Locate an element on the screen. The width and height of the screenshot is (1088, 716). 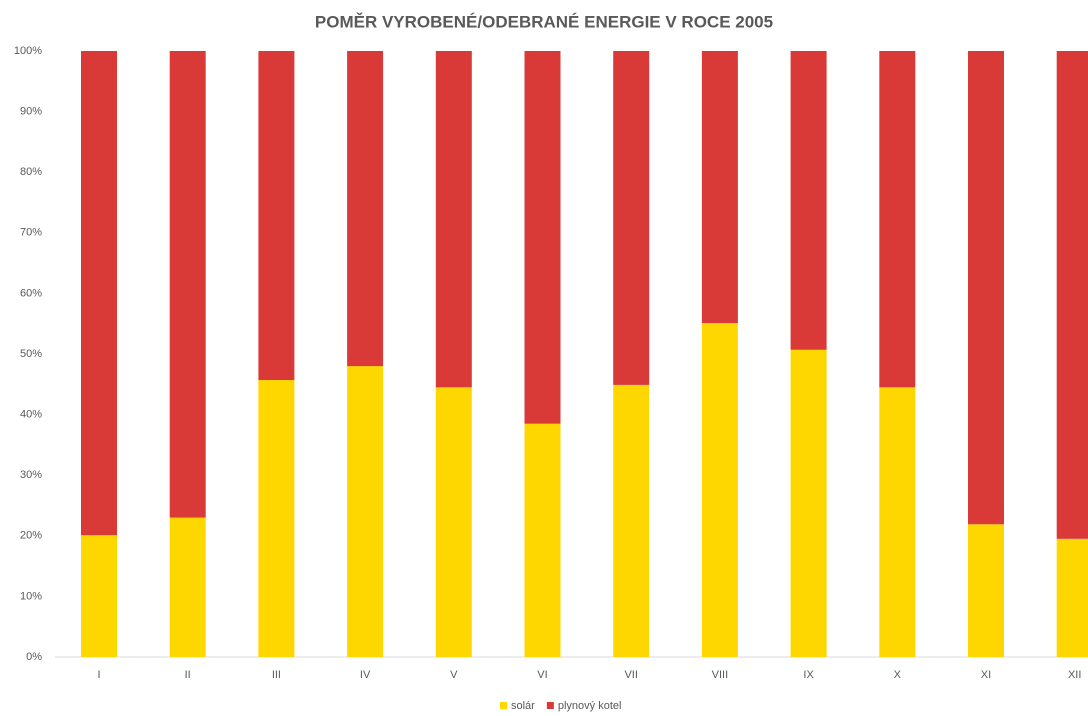
x-tick-label: XII is located at coordinates (1074, 675).